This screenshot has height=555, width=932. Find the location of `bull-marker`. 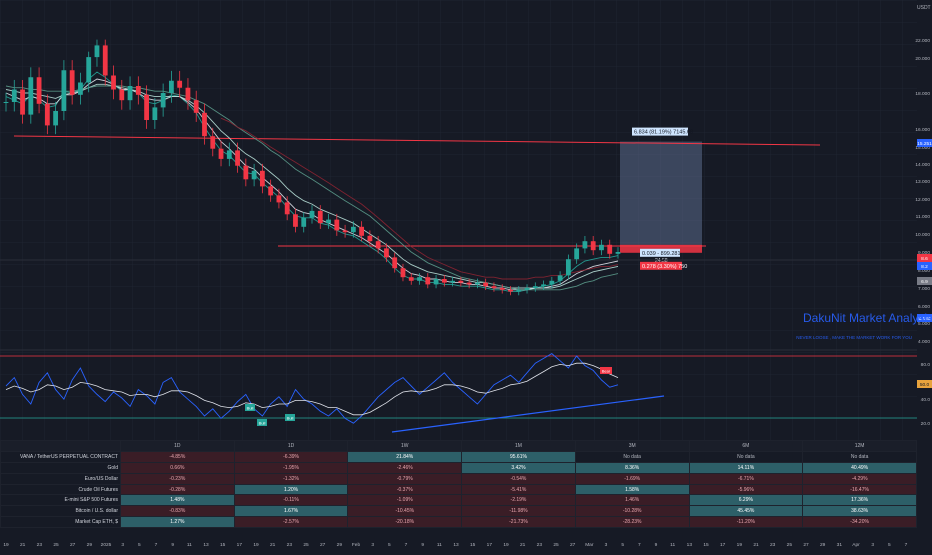

bull-marker is located at coordinates (262, 422).